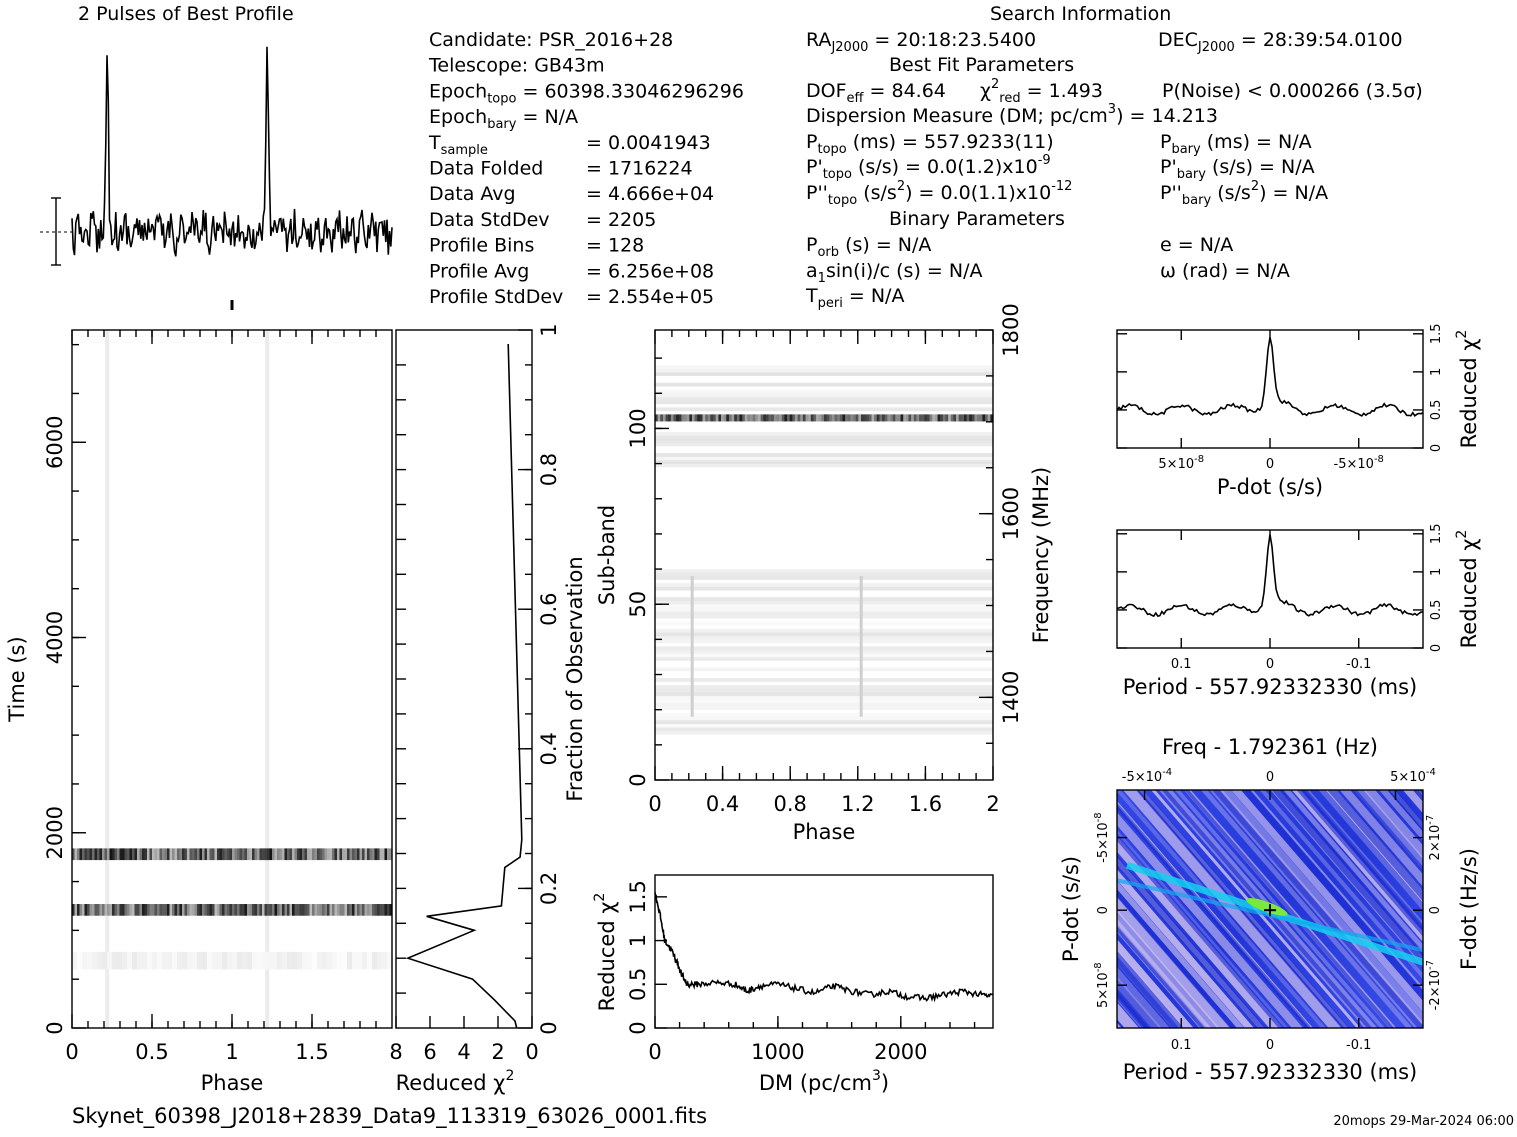  I want to click on pddtopo-line: P''topo (s/s2) = 0.0(1.1)x10-12, so click(939, 193).